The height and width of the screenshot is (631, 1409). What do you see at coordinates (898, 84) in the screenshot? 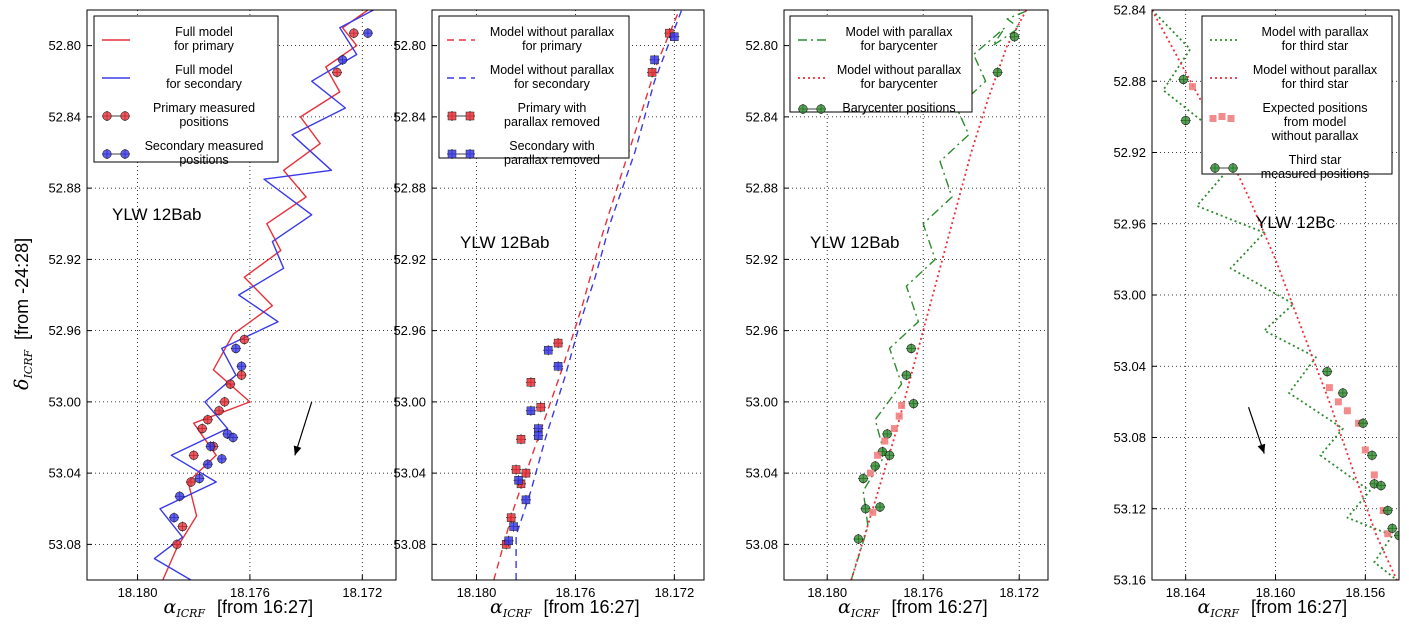
I see `legend-label: for barycenter` at bounding box center [898, 84].